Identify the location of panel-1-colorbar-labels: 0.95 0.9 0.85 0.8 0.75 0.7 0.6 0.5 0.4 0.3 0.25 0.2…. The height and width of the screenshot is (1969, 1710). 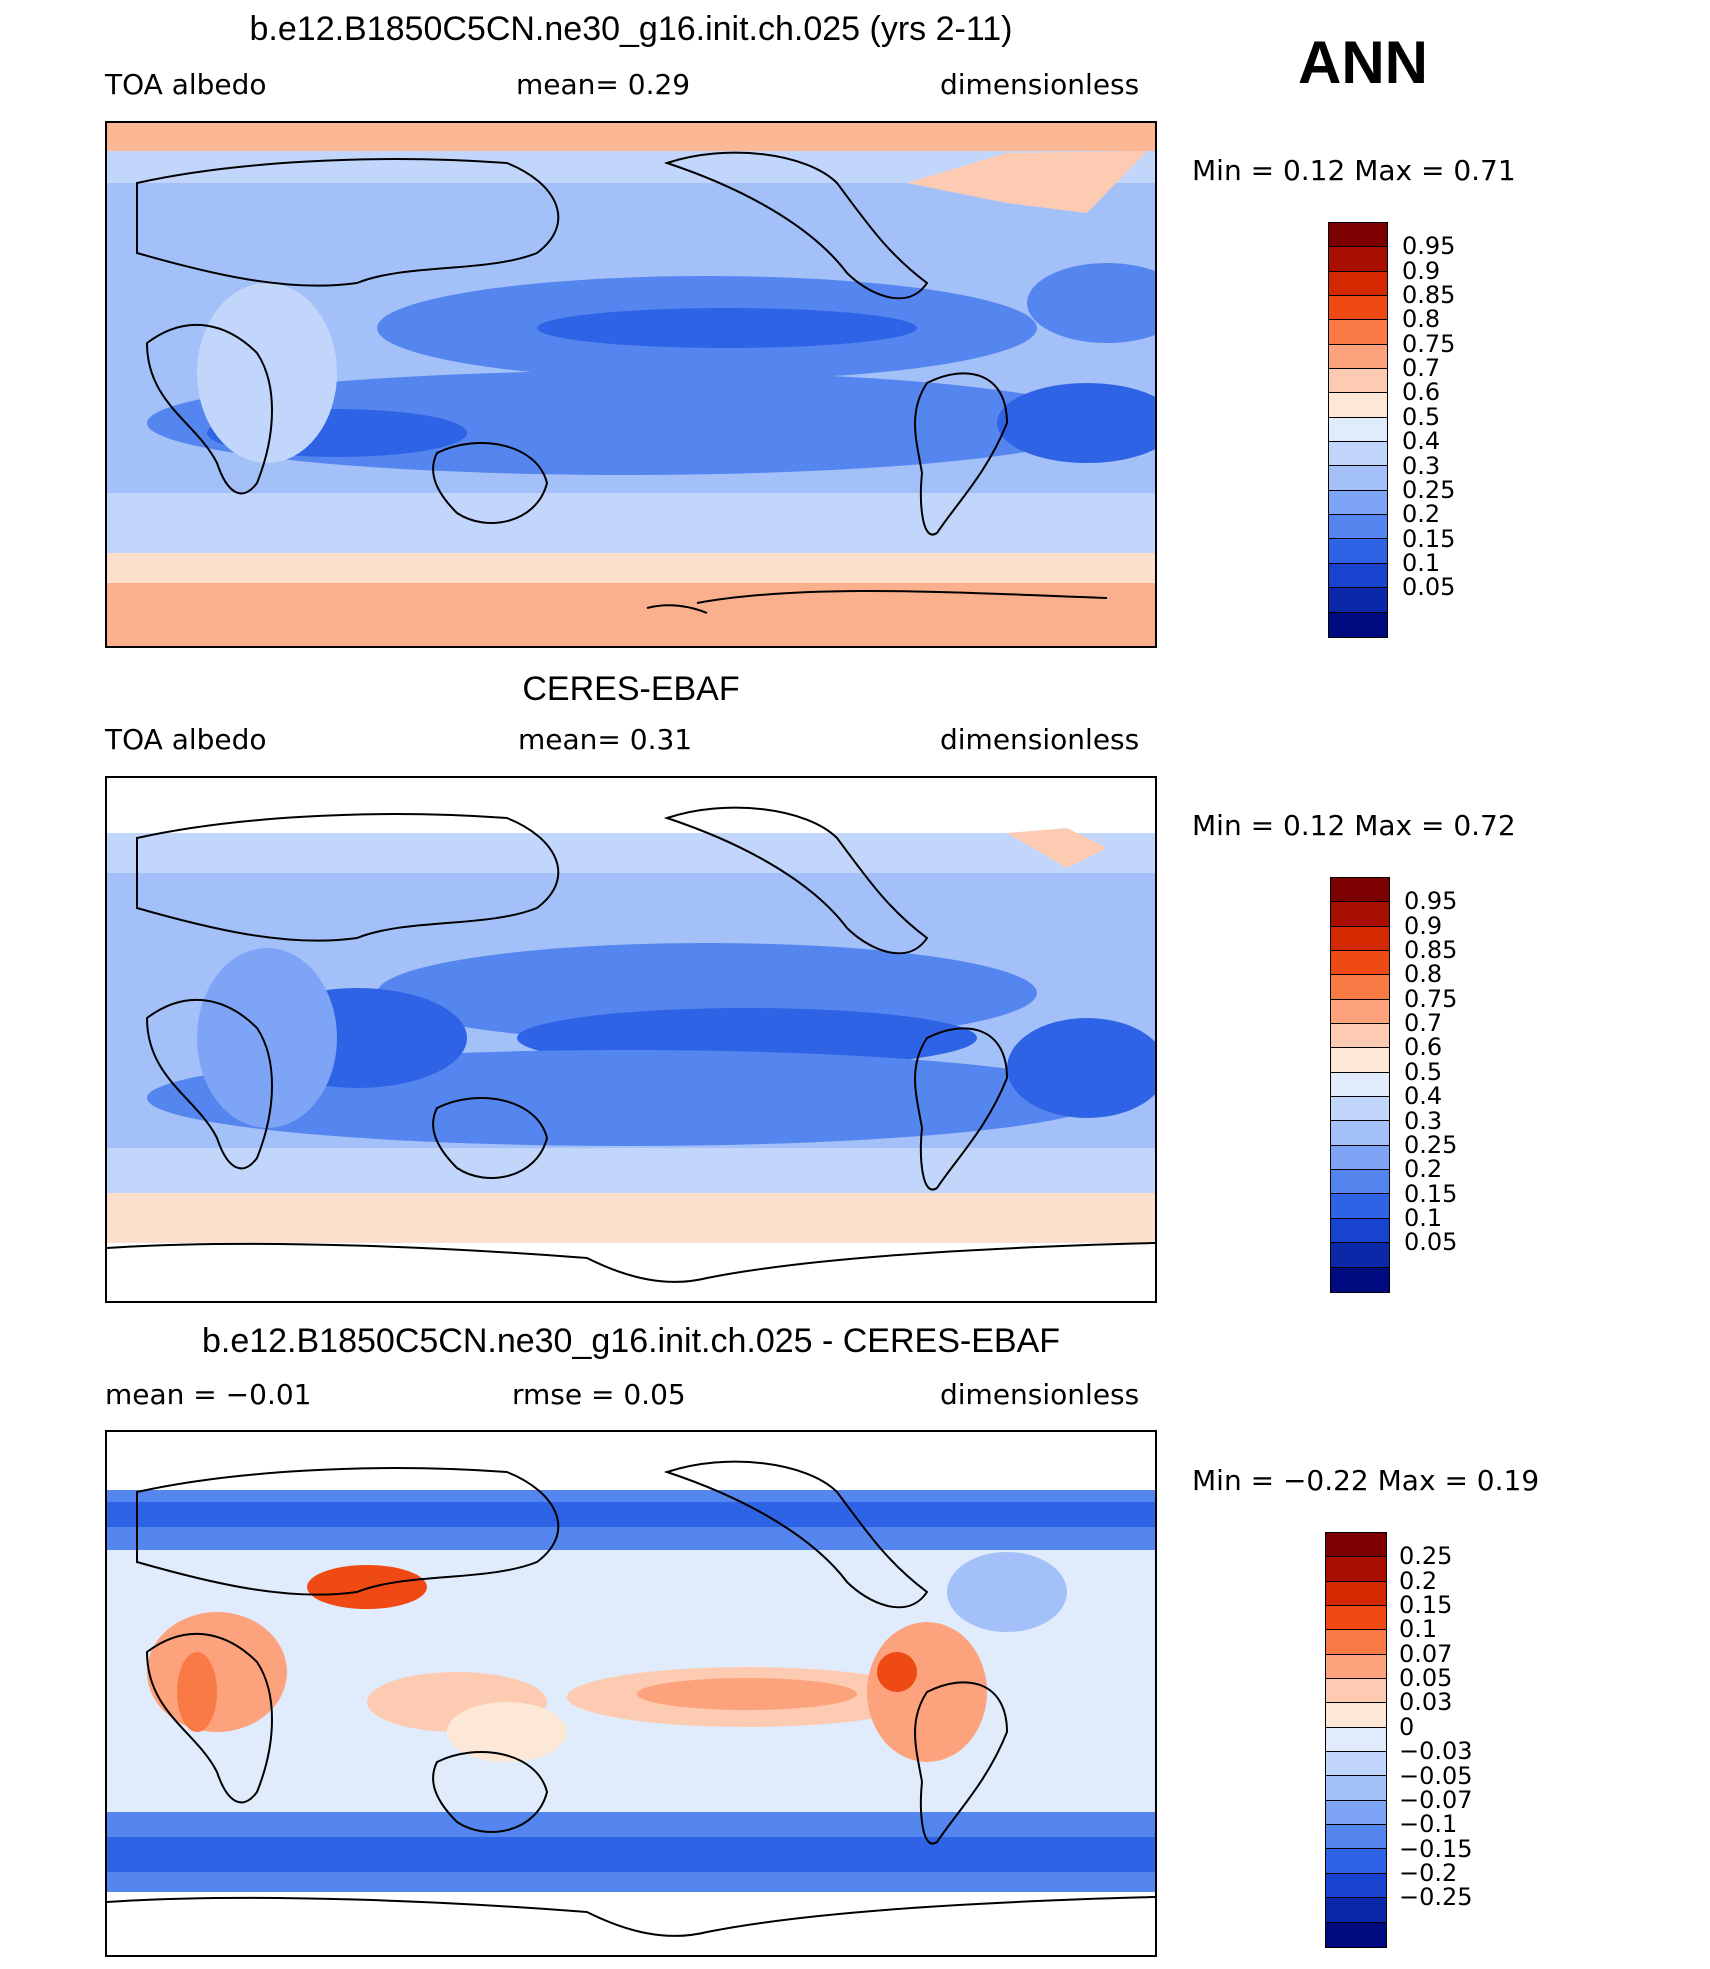
(1462, 429).